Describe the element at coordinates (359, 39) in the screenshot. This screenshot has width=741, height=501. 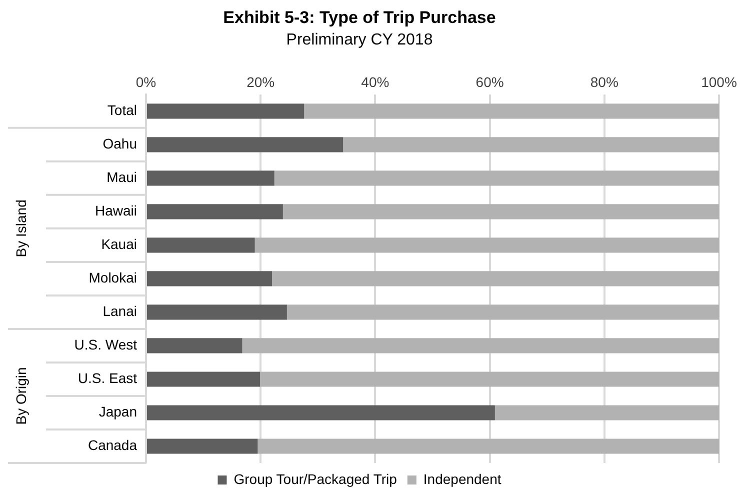
I see `chart-subtitle: Preliminary CY 2018` at that location.